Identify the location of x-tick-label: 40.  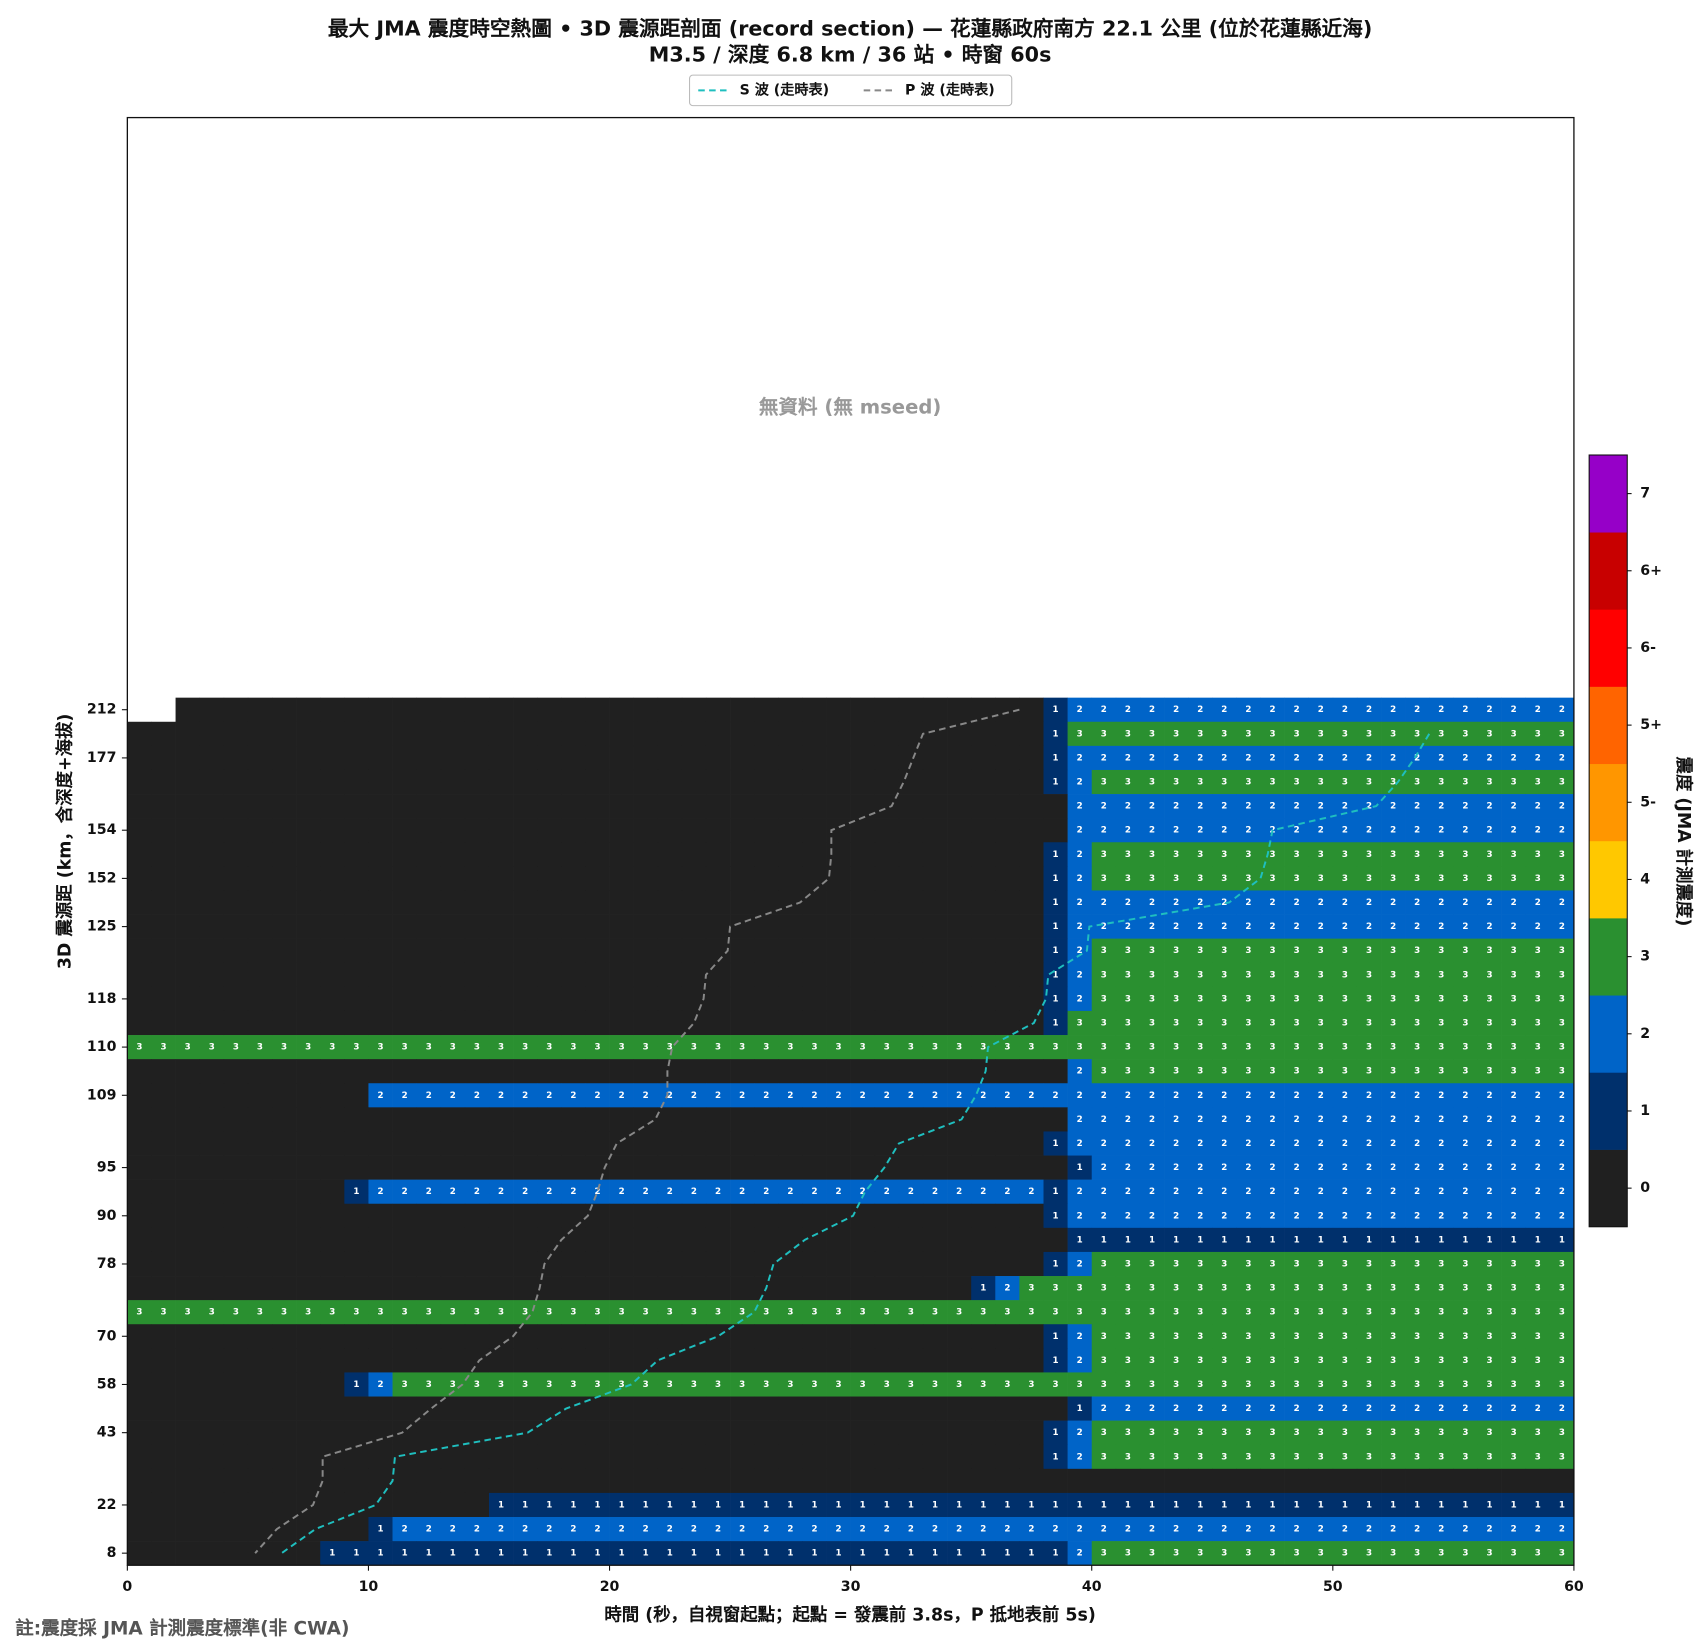
(1092, 1587).